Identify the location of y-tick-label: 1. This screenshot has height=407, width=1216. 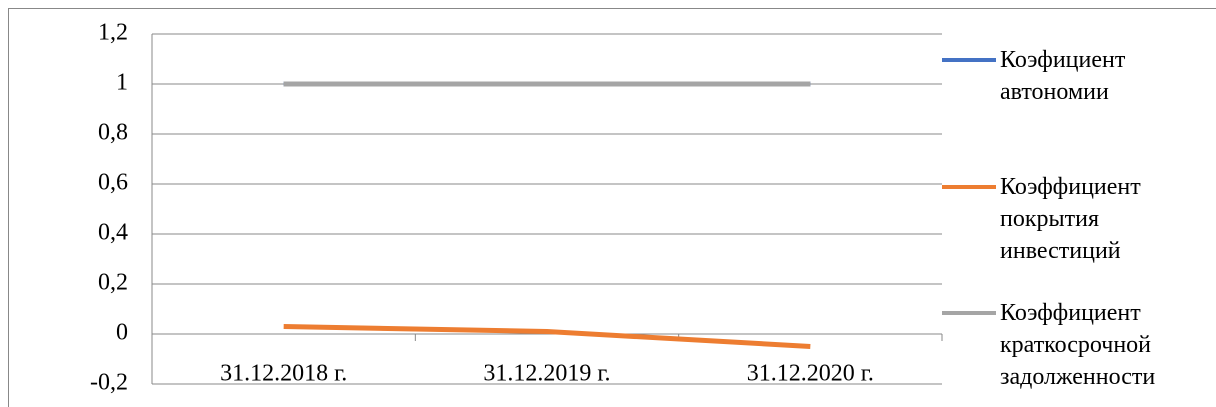
(122, 83).